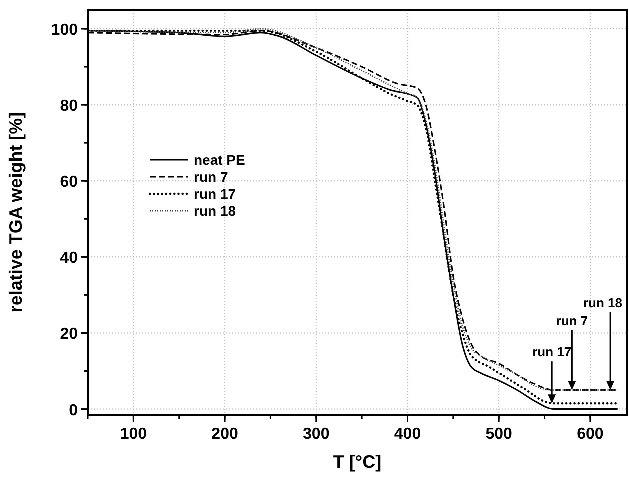  Describe the element at coordinates (73, 411) in the screenshot. I see `y-tick-label: 0` at that location.